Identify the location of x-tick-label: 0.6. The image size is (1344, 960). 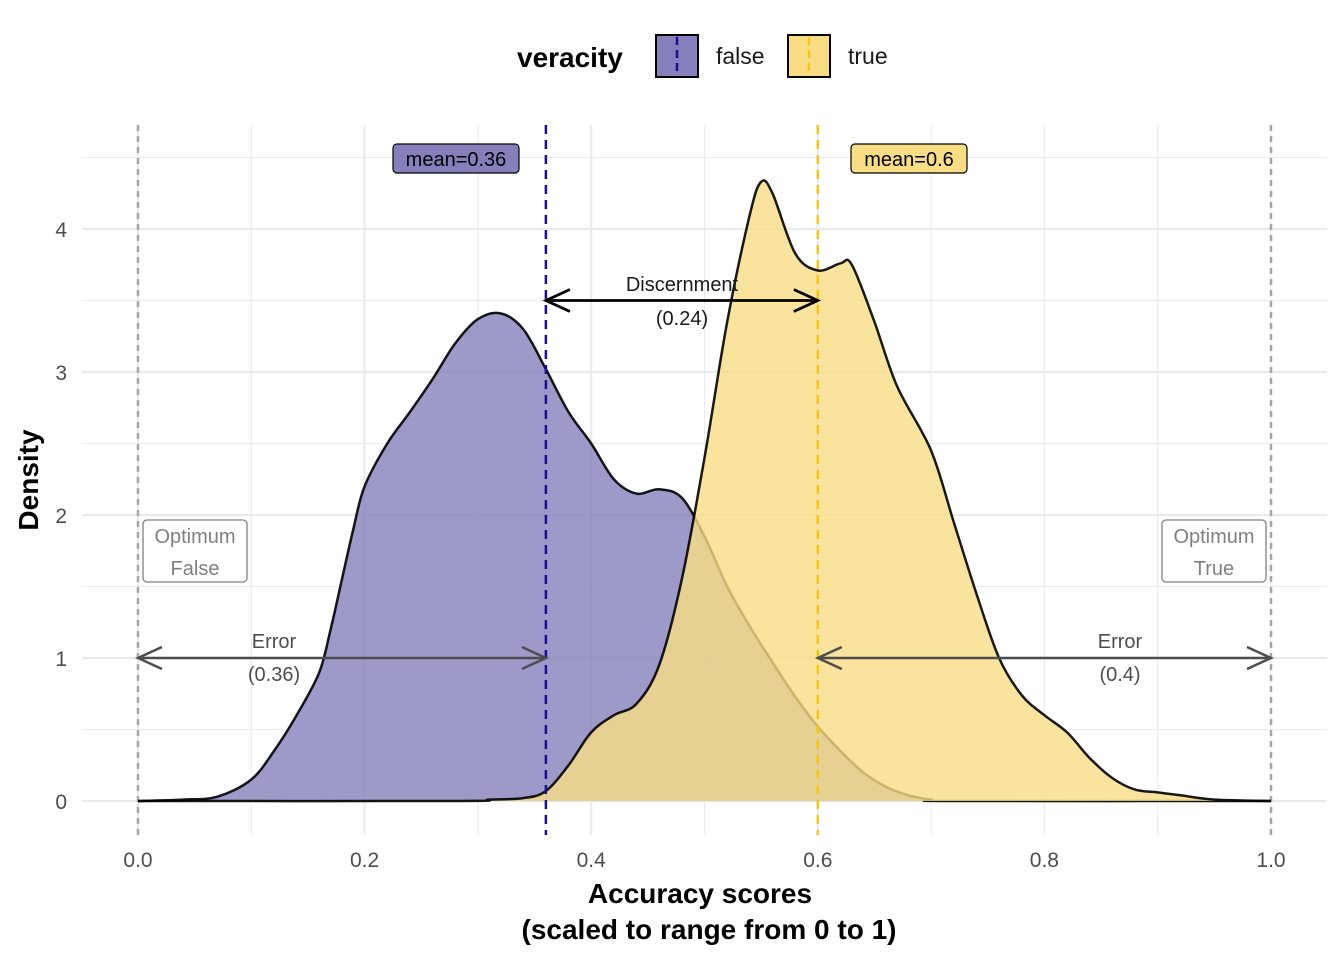
(817, 860).